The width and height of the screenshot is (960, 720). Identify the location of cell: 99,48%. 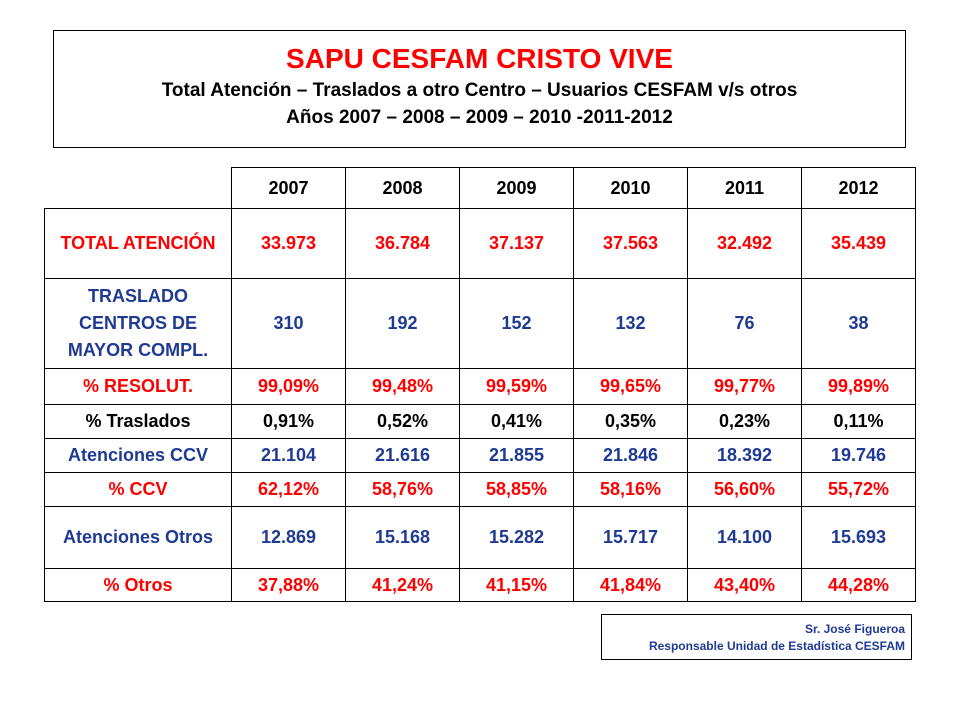
(402, 386).